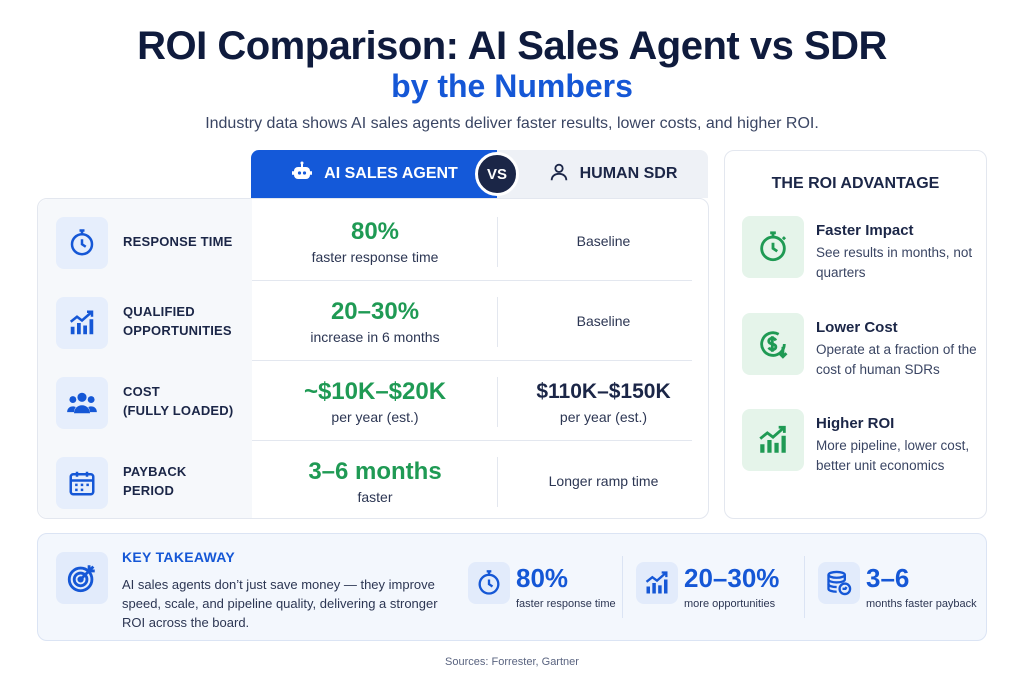 Image resolution: width=1024 pixels, height=683 pixels. I want to click on ai-note: per year (est.), so click(375, 417).